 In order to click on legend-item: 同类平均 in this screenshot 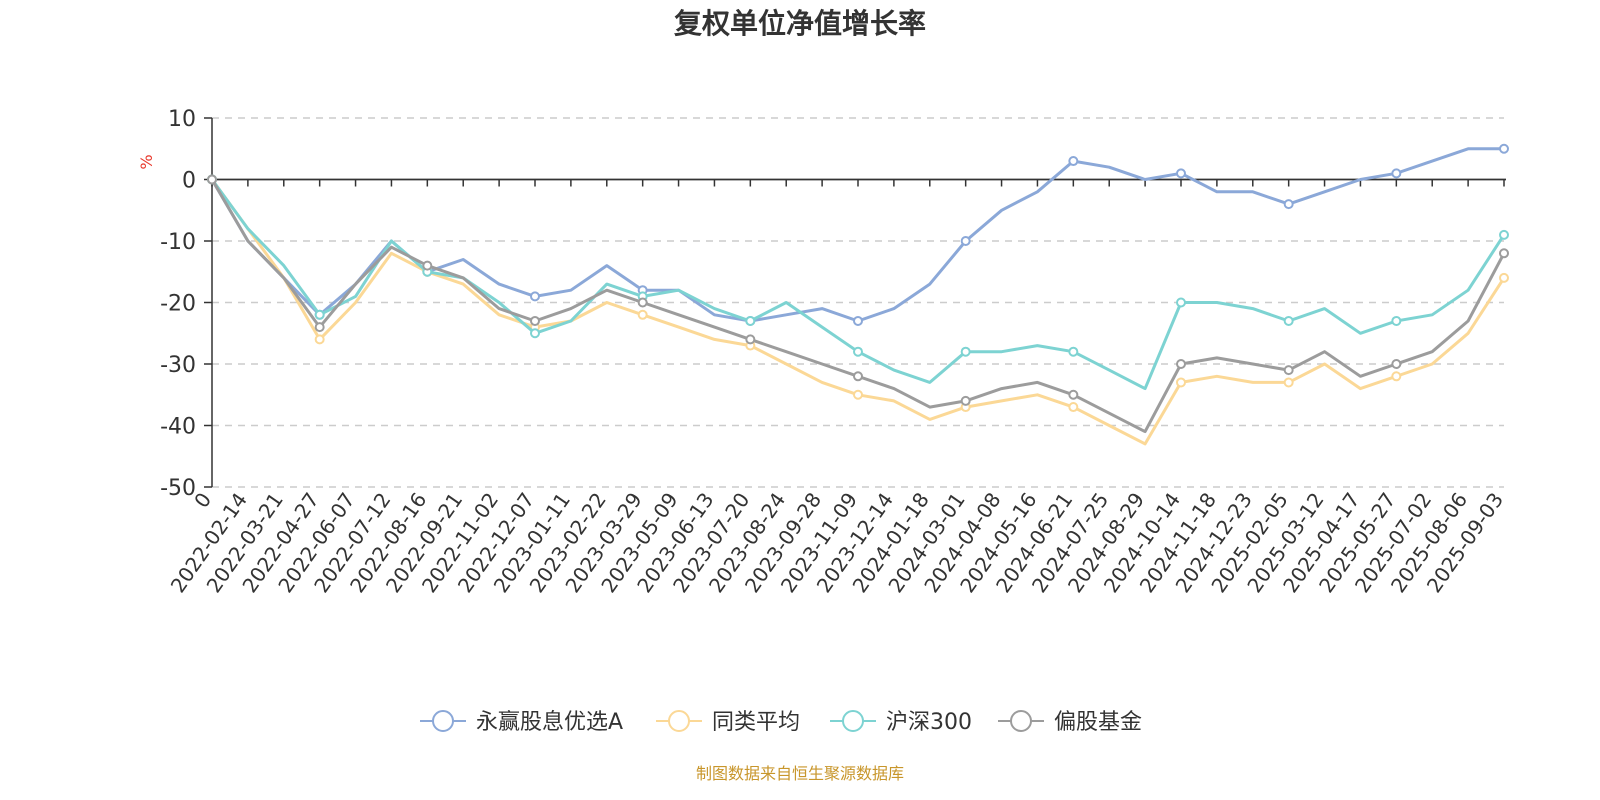, I will do `click(728, 722)`.